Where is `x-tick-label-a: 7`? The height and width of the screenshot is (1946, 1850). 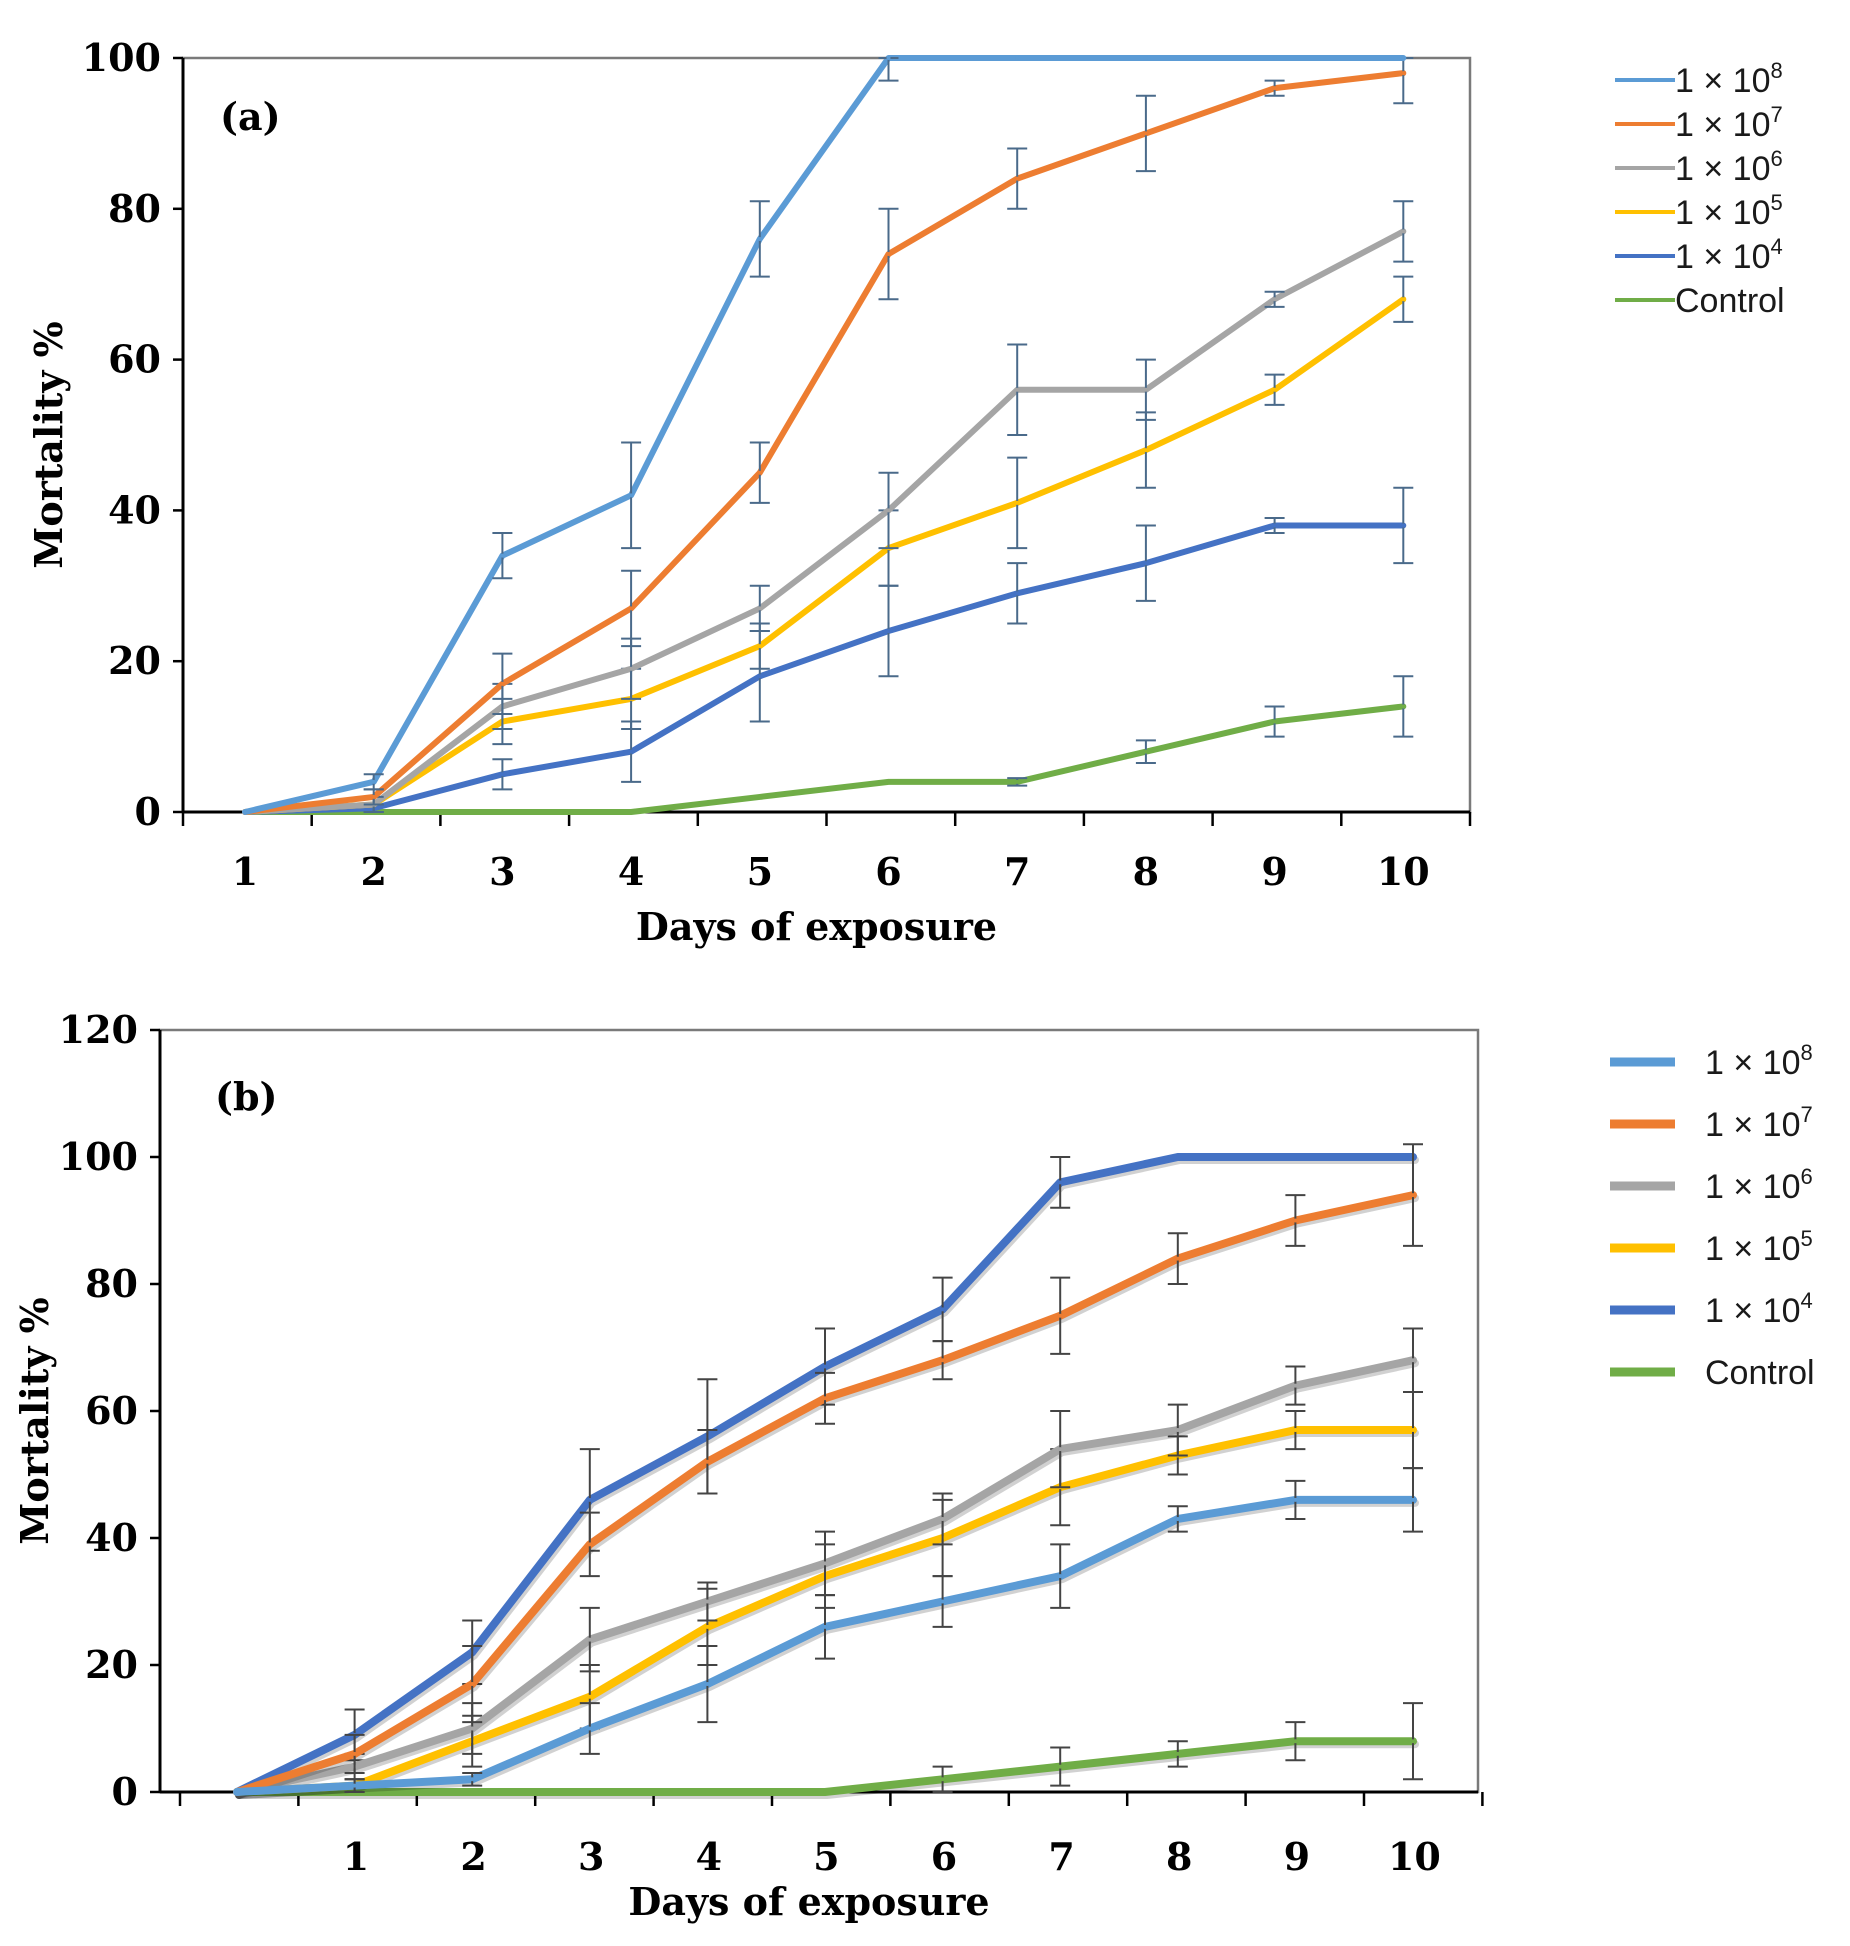 x-tick-label-a: 7 is located at coordinates (1017, 871).